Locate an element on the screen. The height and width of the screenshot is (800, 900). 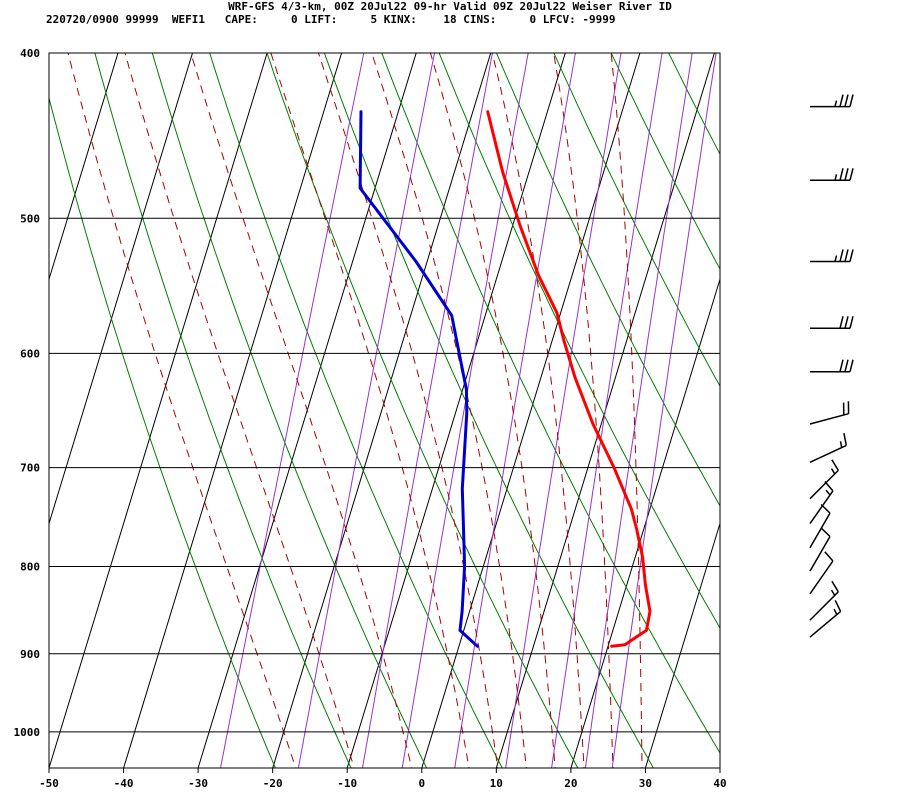
y-tick-label: 600 is located at coordinates (30, 353).